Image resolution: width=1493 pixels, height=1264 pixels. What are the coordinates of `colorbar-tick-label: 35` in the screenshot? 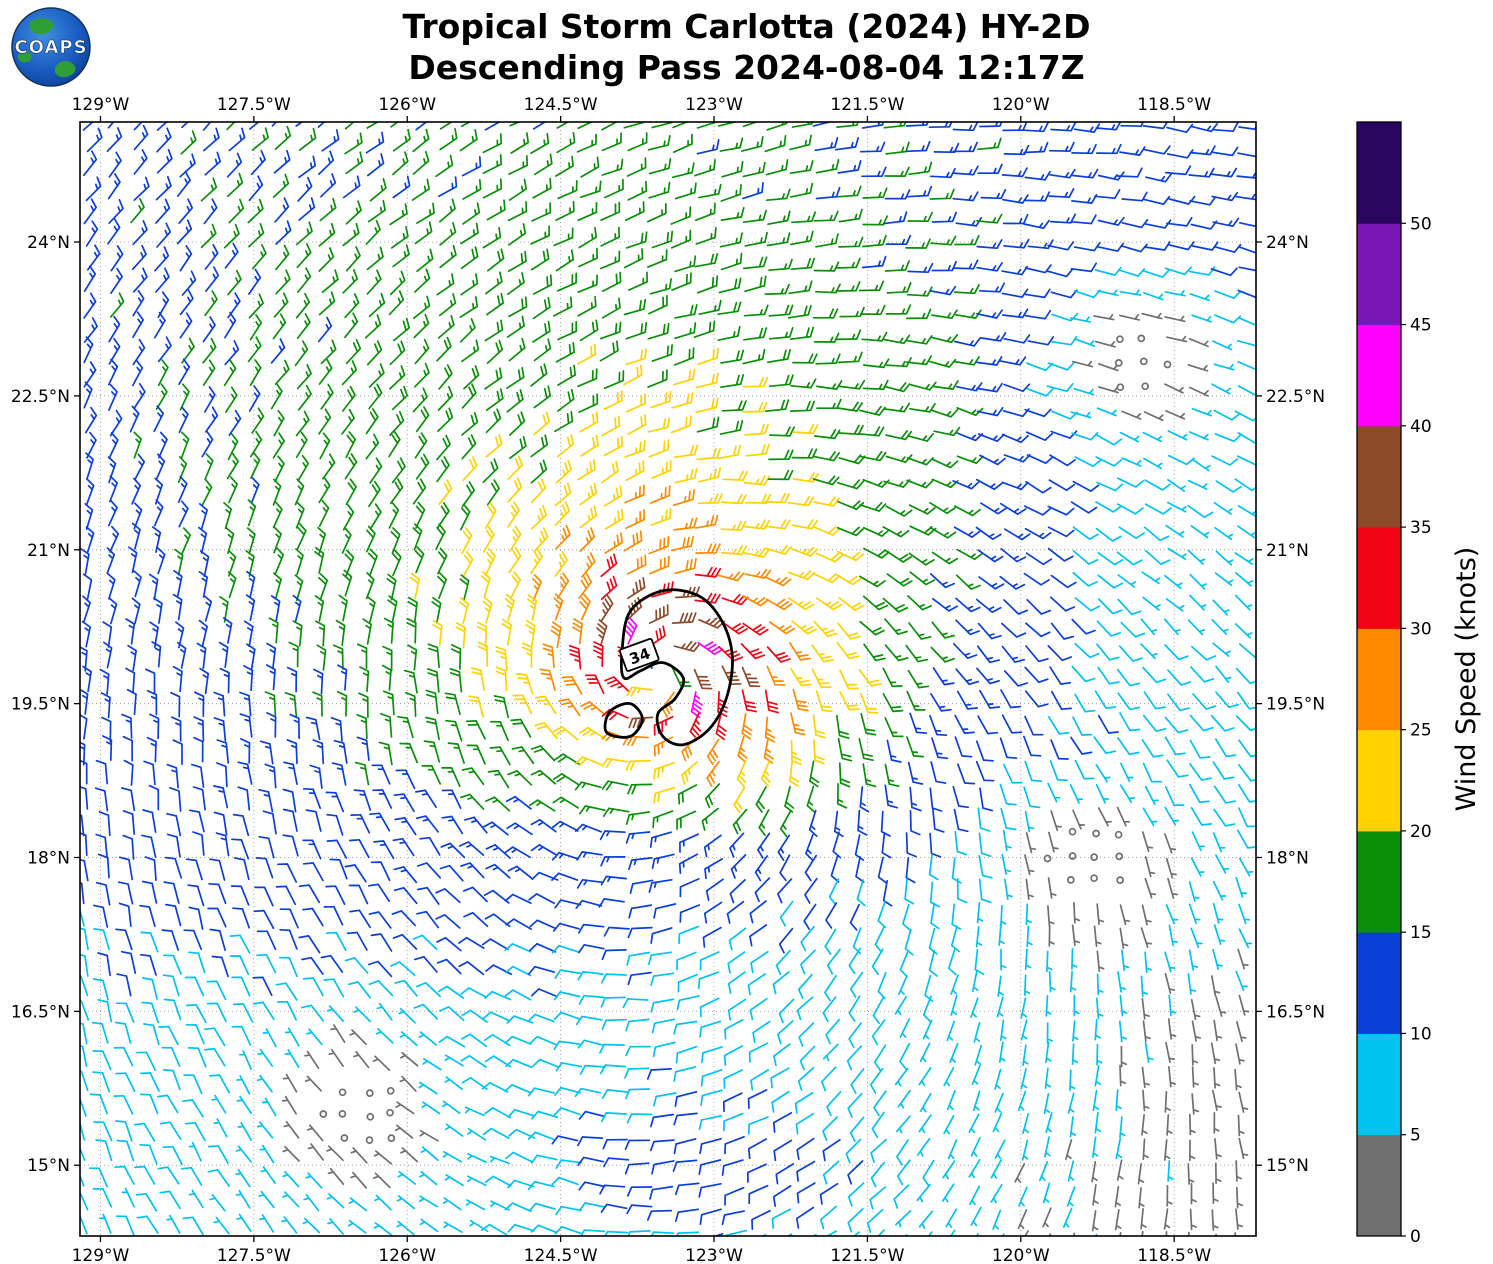 It's located at (1421, 528).